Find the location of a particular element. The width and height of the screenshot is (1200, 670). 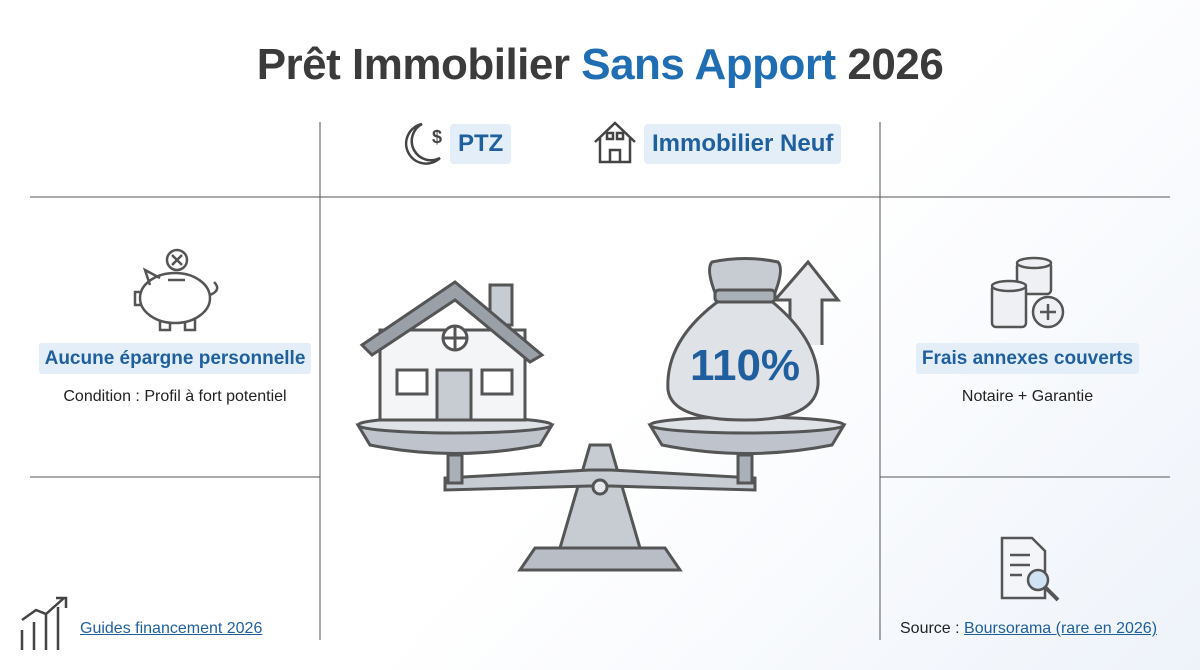

bag-label: 110% is located at coordinates (745, 365).